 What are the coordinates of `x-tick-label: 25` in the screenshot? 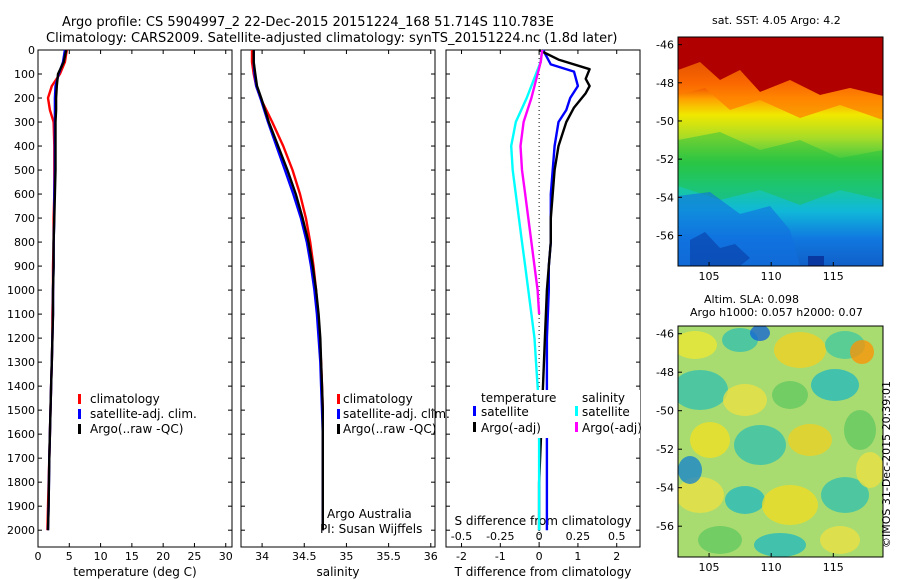 It's located at (194, 556).